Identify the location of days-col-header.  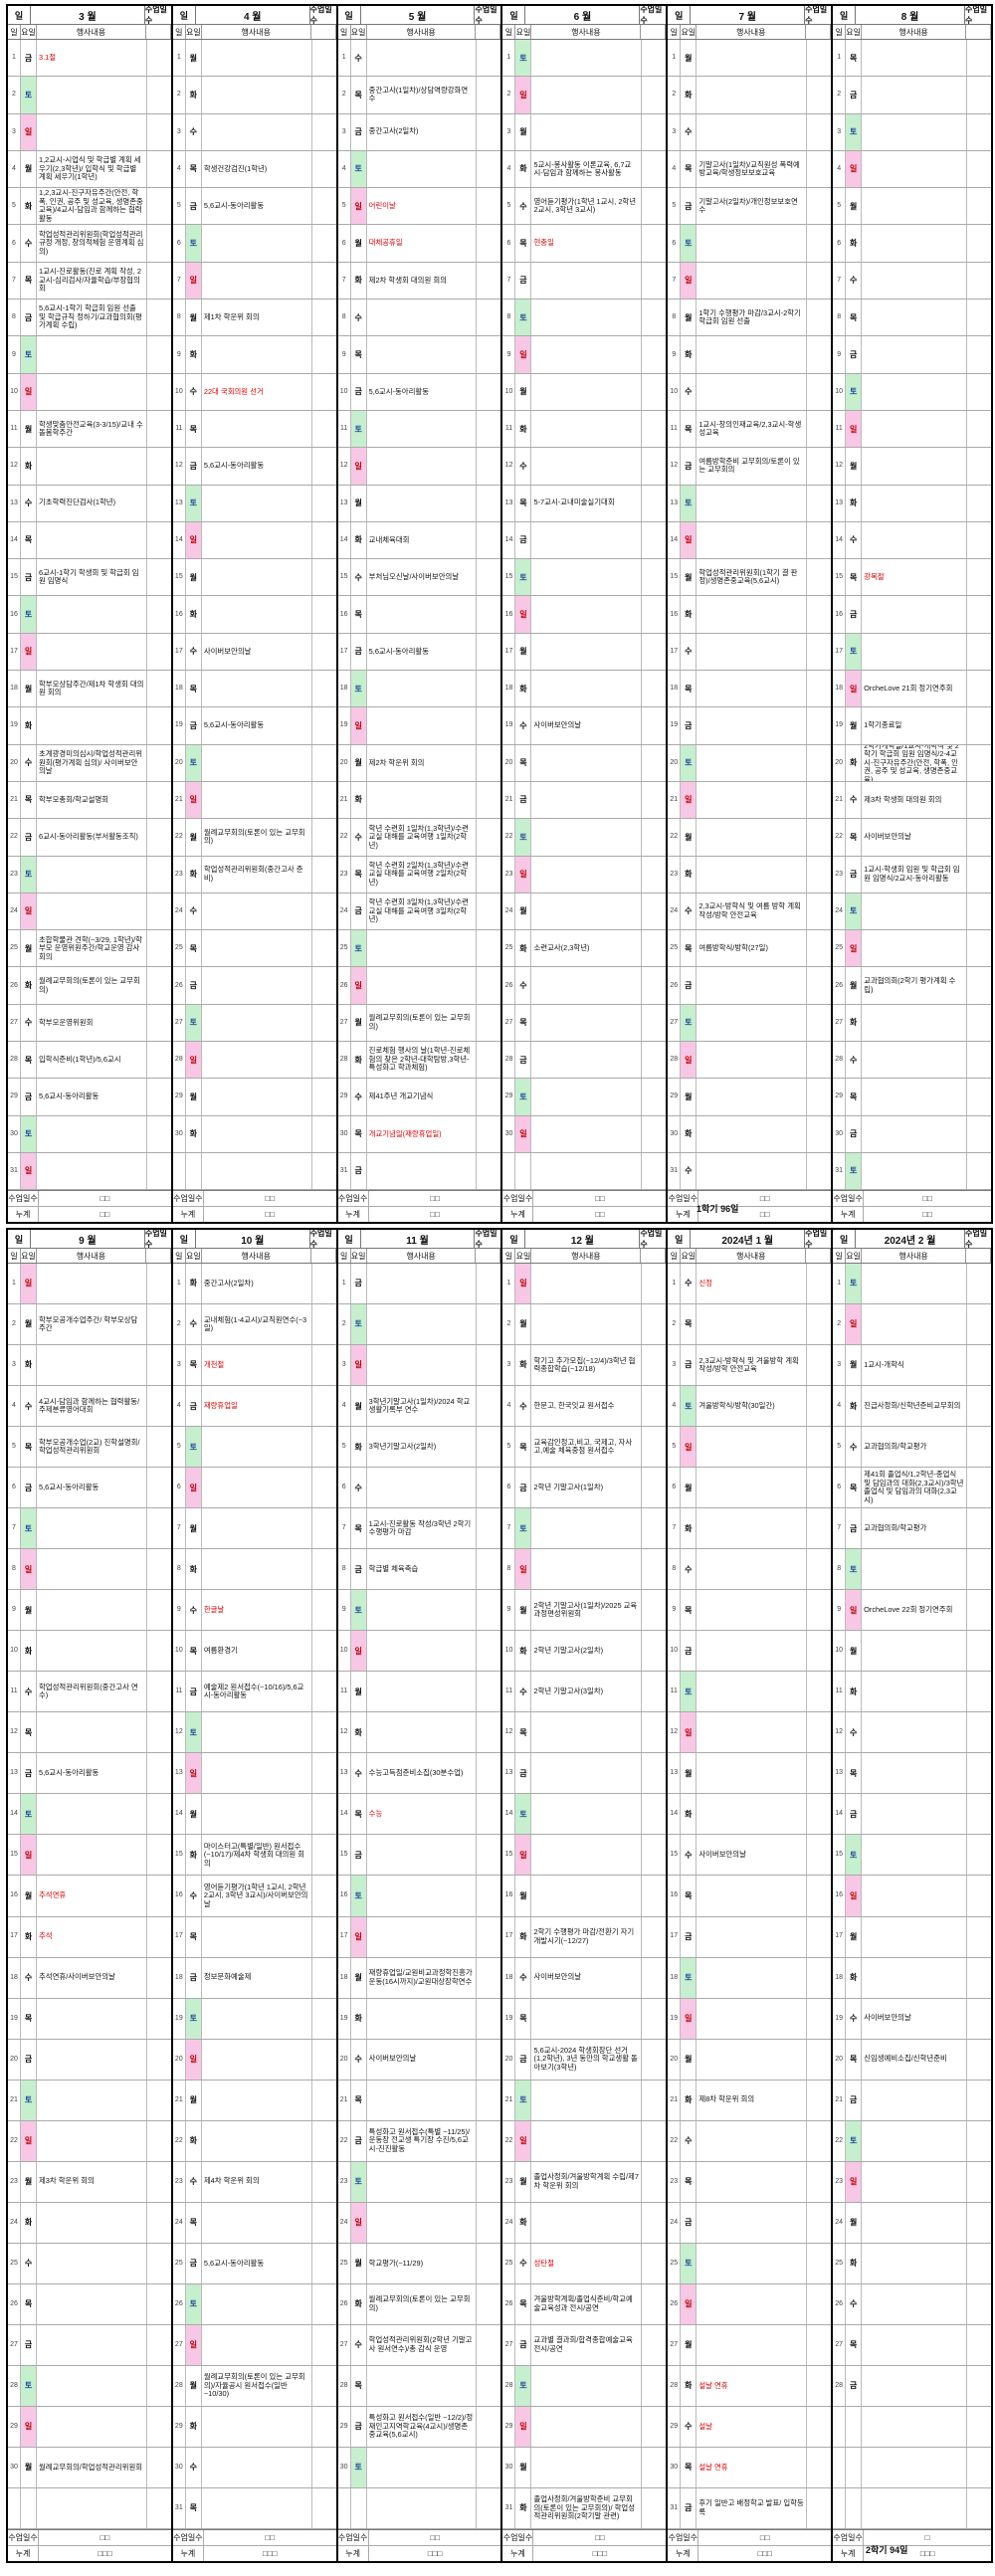
(819, 32).